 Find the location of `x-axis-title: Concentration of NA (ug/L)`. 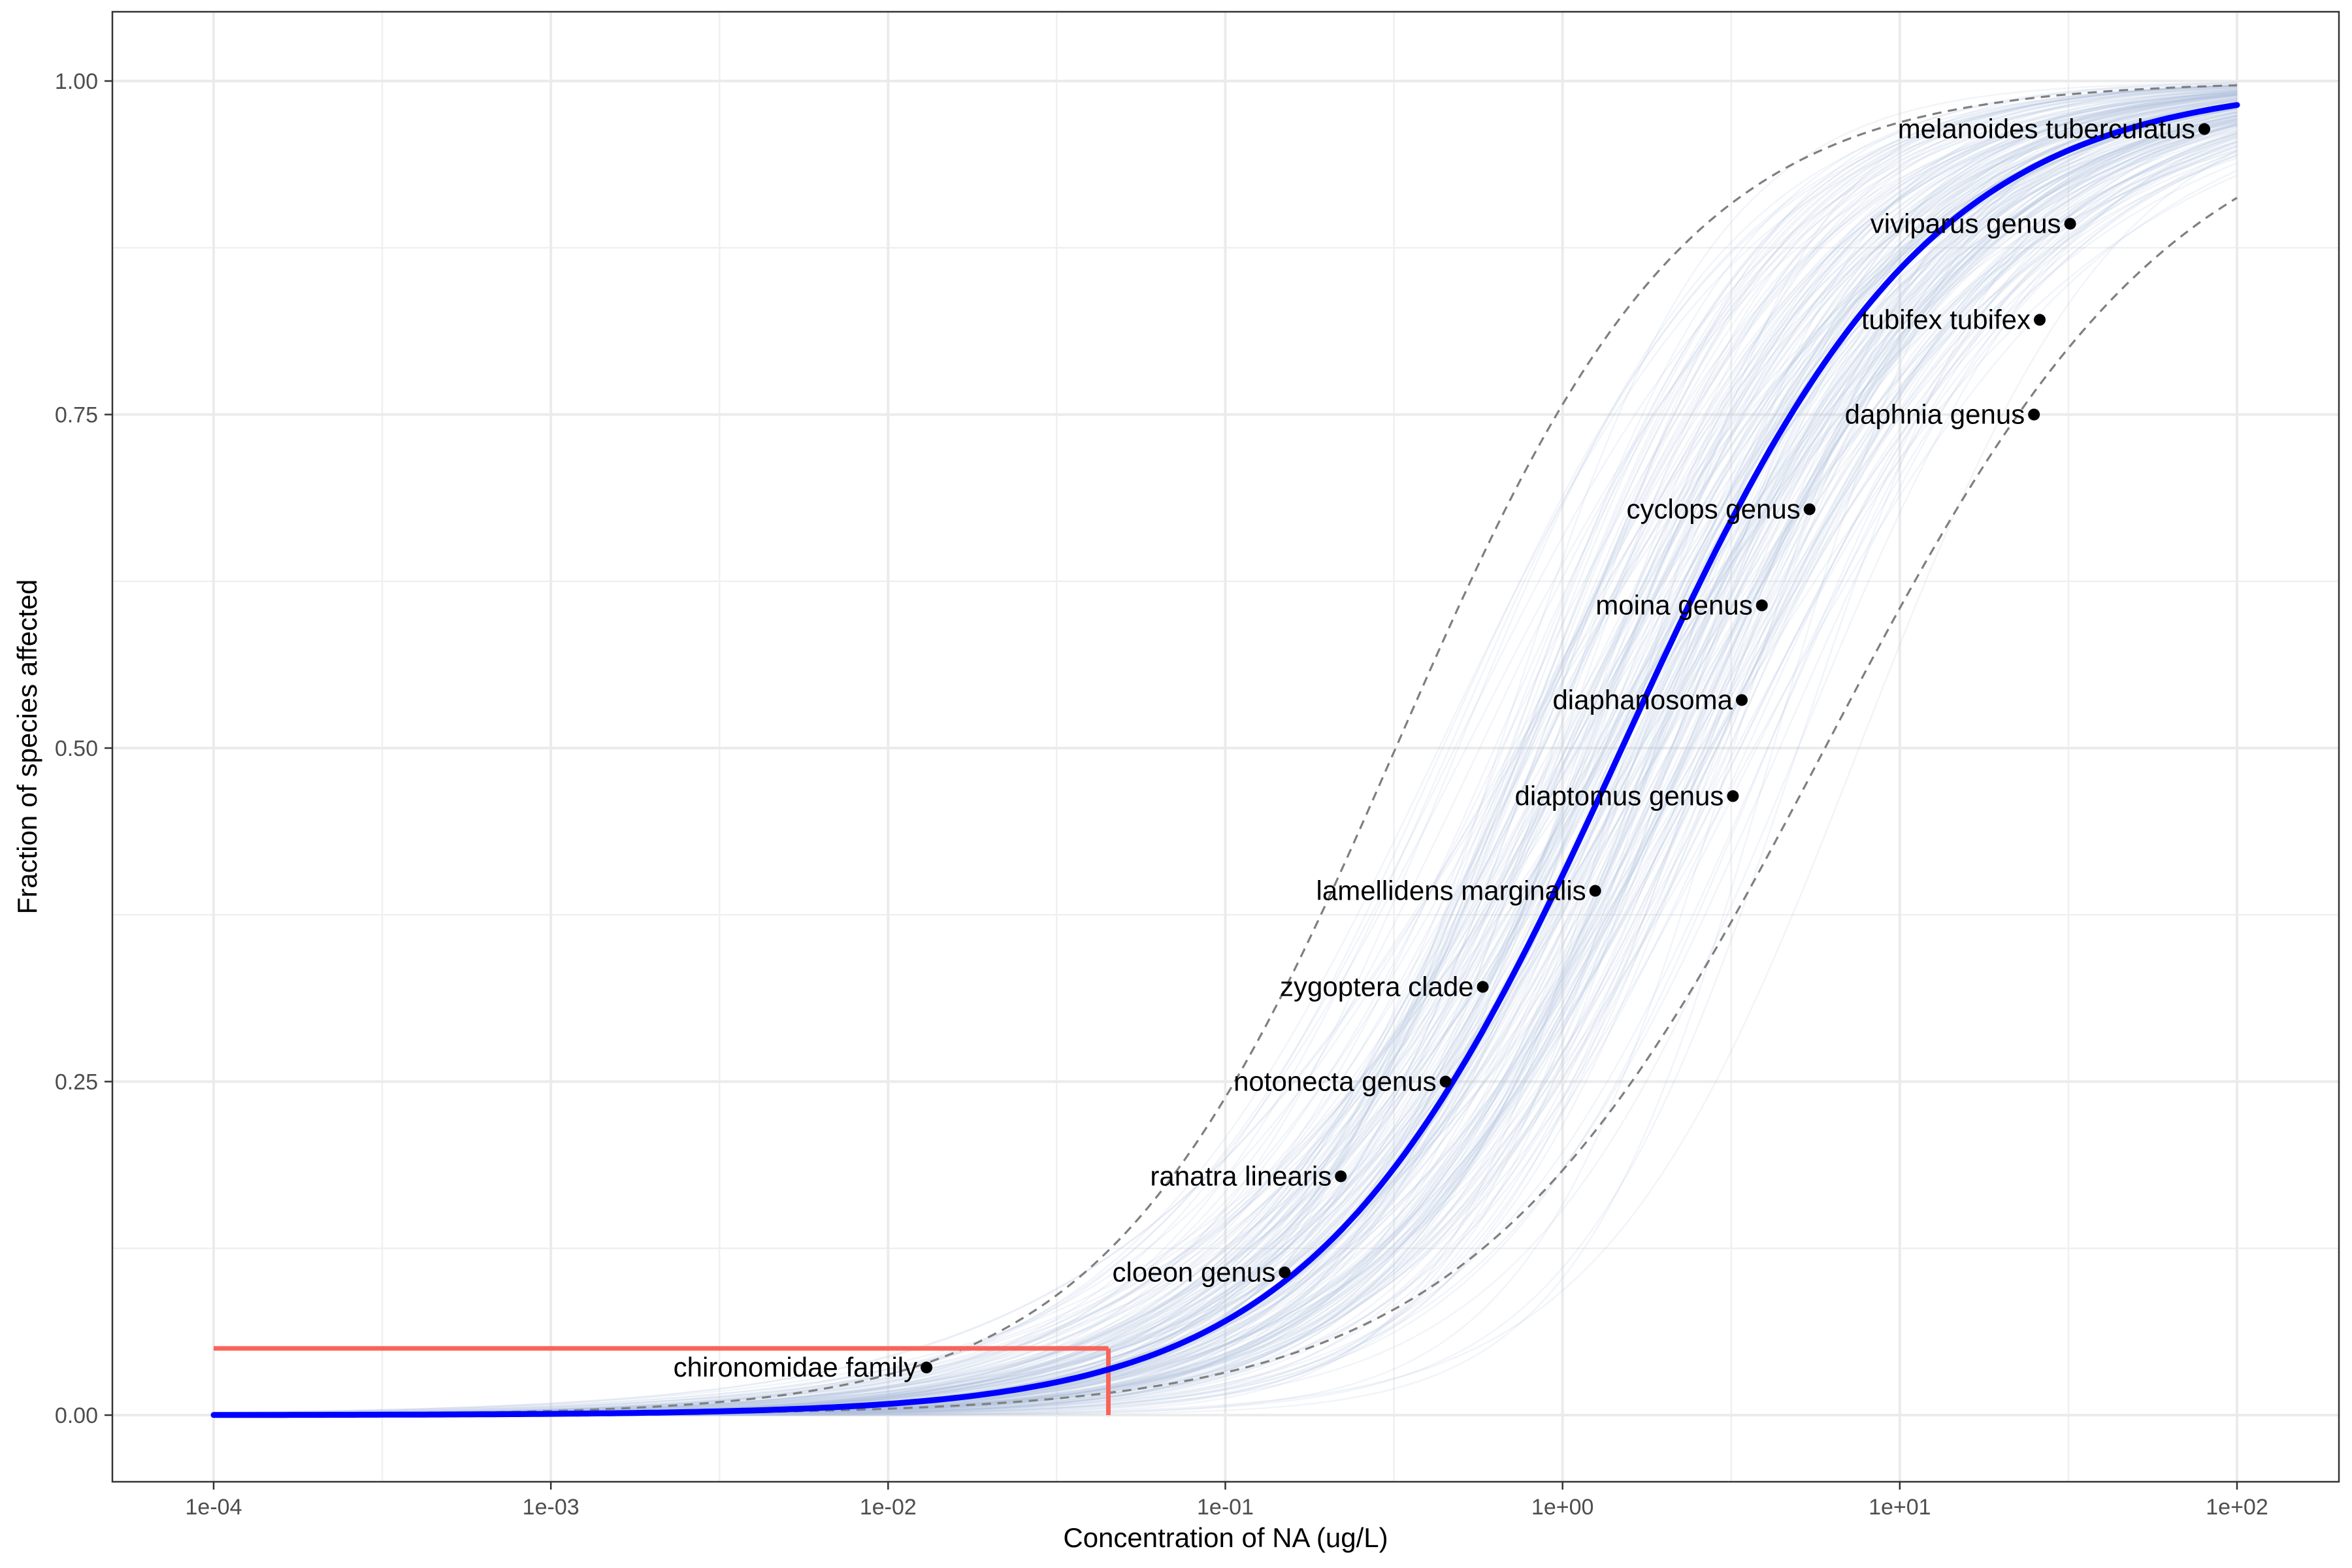

x-axis-title: Concentration of NA (ug/L) is located at coordinates (1225, 1537).